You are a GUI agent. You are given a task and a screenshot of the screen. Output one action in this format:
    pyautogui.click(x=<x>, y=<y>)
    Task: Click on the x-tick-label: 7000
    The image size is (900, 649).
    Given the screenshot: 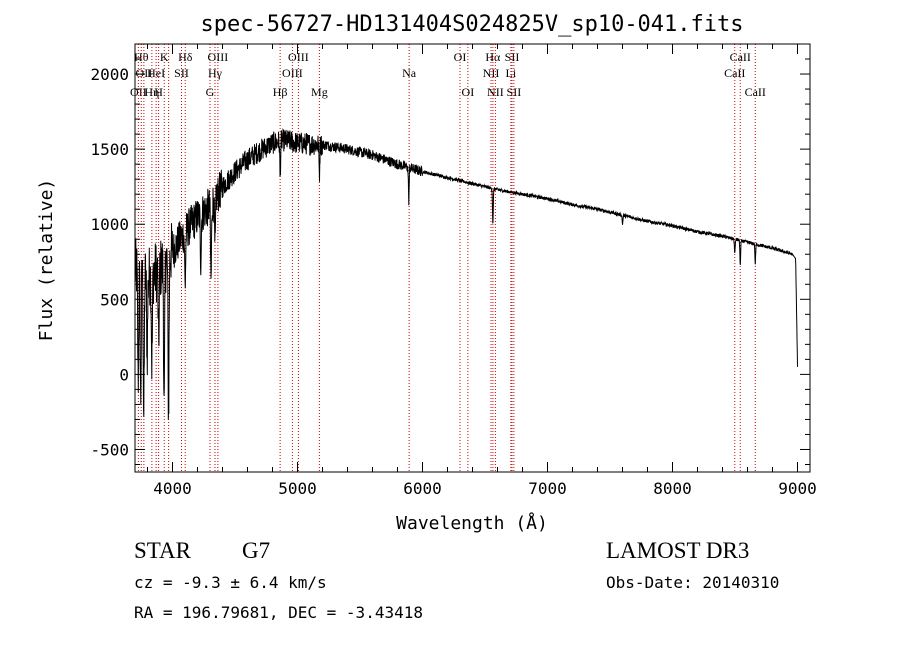 What is the action you would take?
    pyautogui.click(x=547, y=488)
    